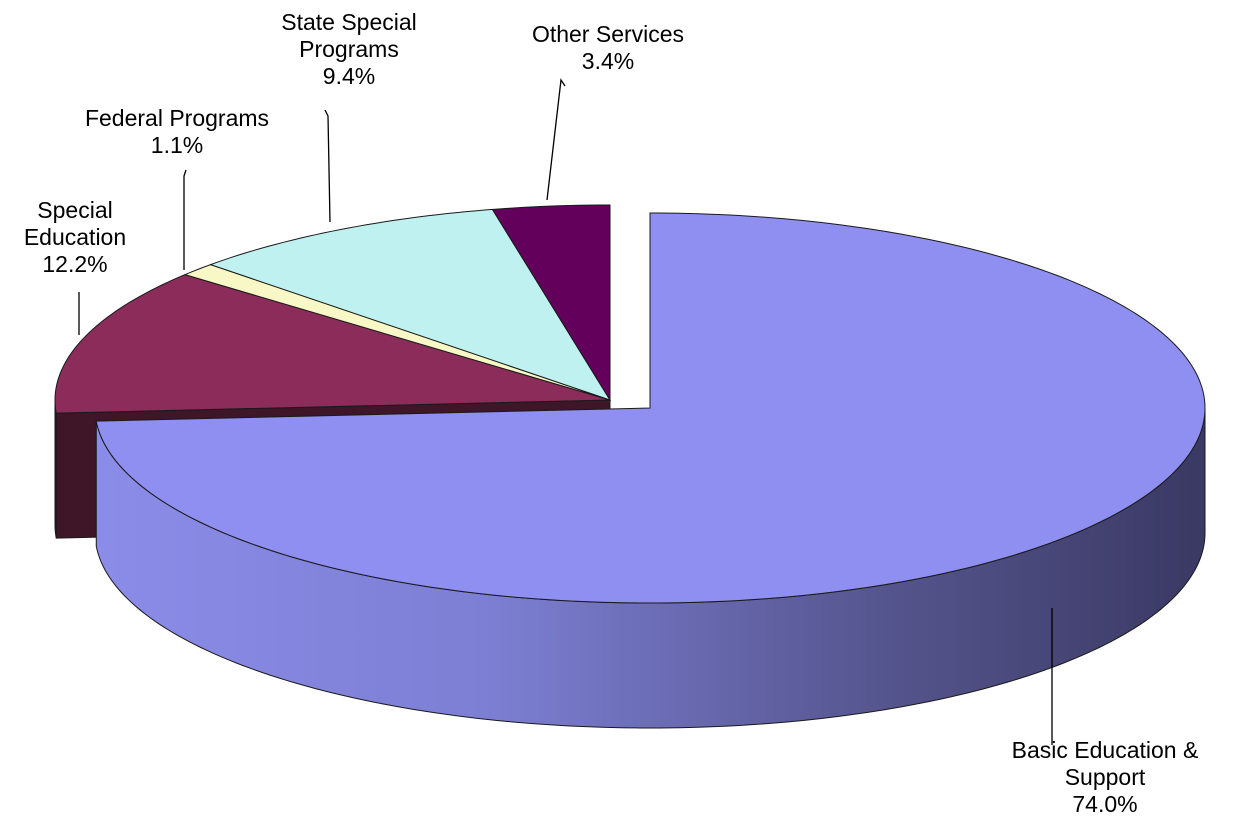  Describe the element at coordinates (1104, 804) in the screenshot. I see `slice-value-label: 74.0%` at that location.